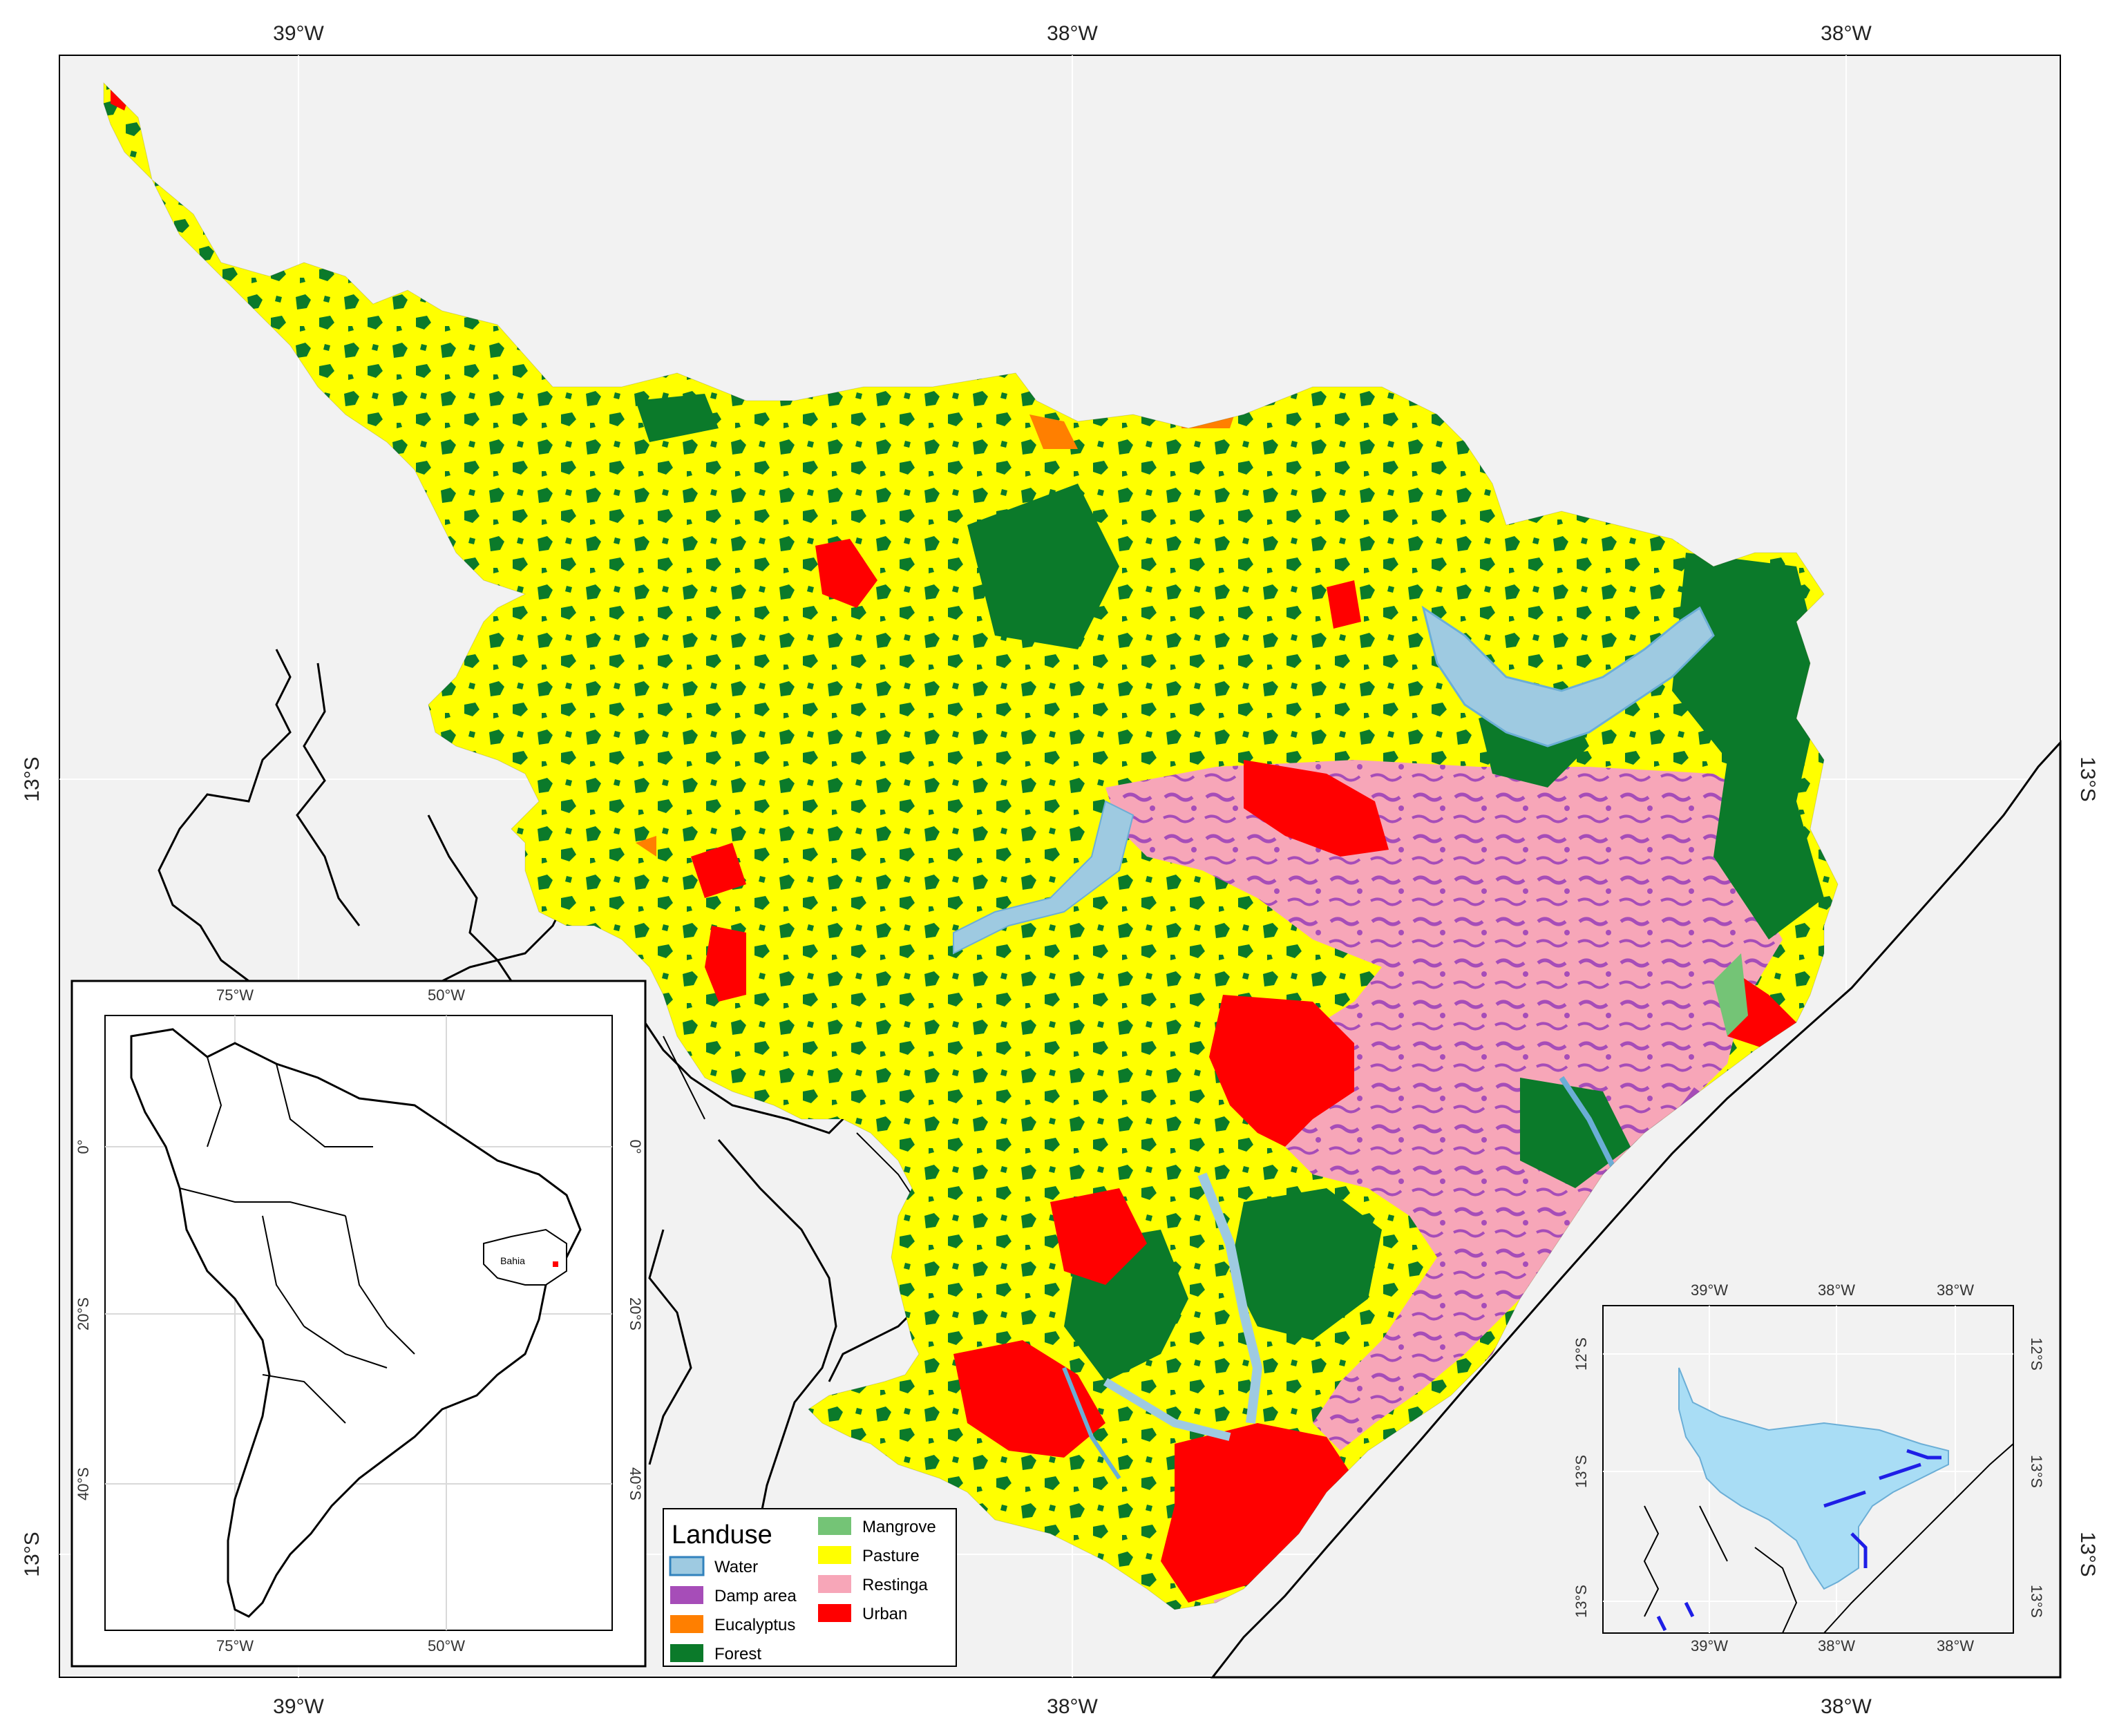  What do you see at coordinates (1730, 994) in the screenshot?
I see `mangrove-patch` at bounding box center [1730, 994].